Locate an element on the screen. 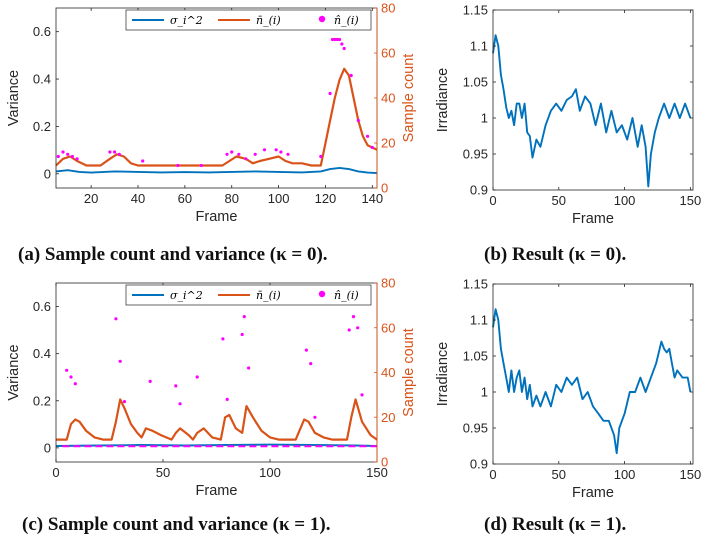 The height and width of the screenshot is (547, 720). y-right-tick-label: 20 is located at coordinates (388, 143).